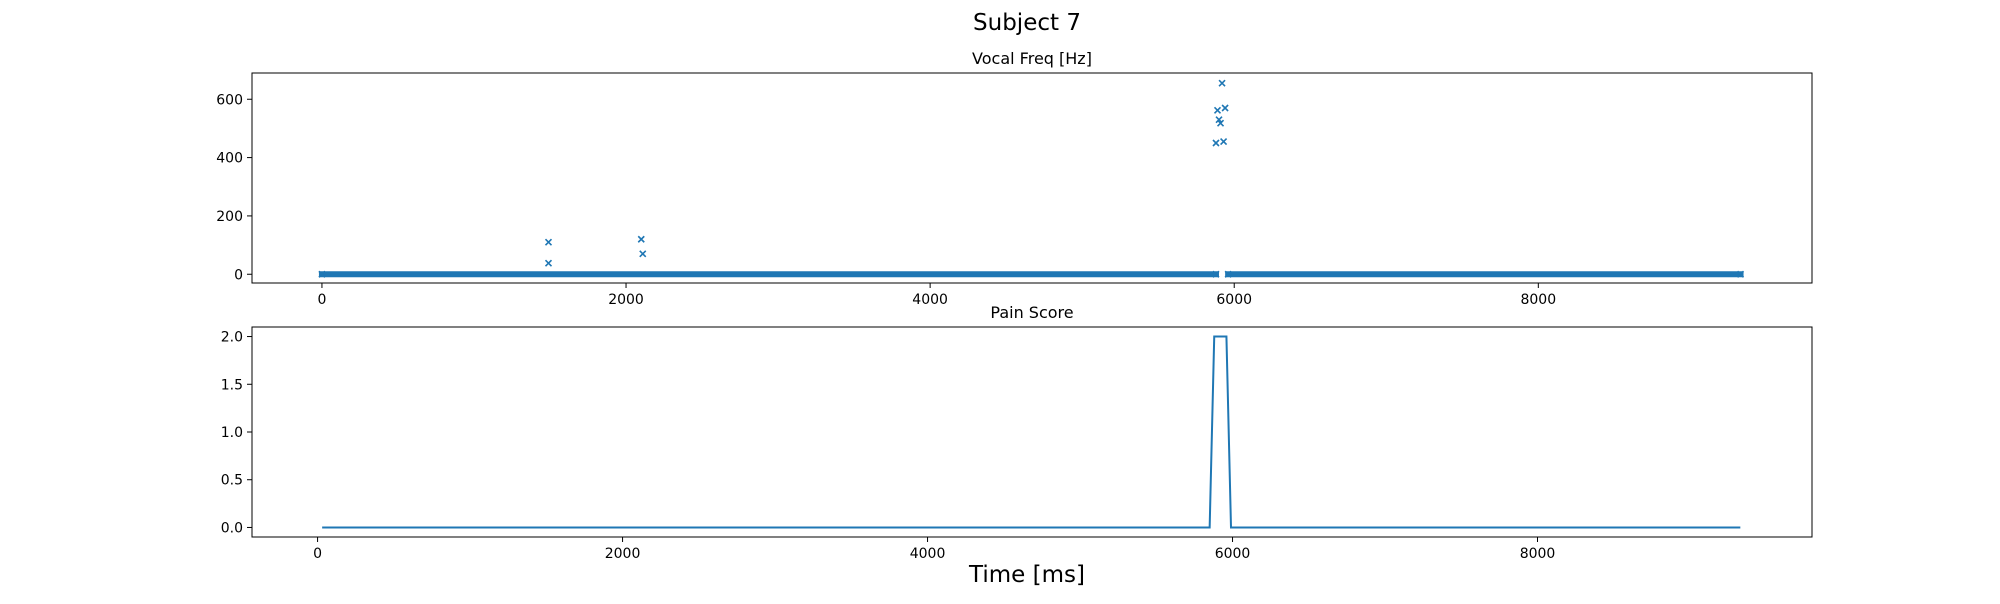 This screenshot has width=2000, height=604. I want to click on y-tick-label: 2.0, so click(232, 338).